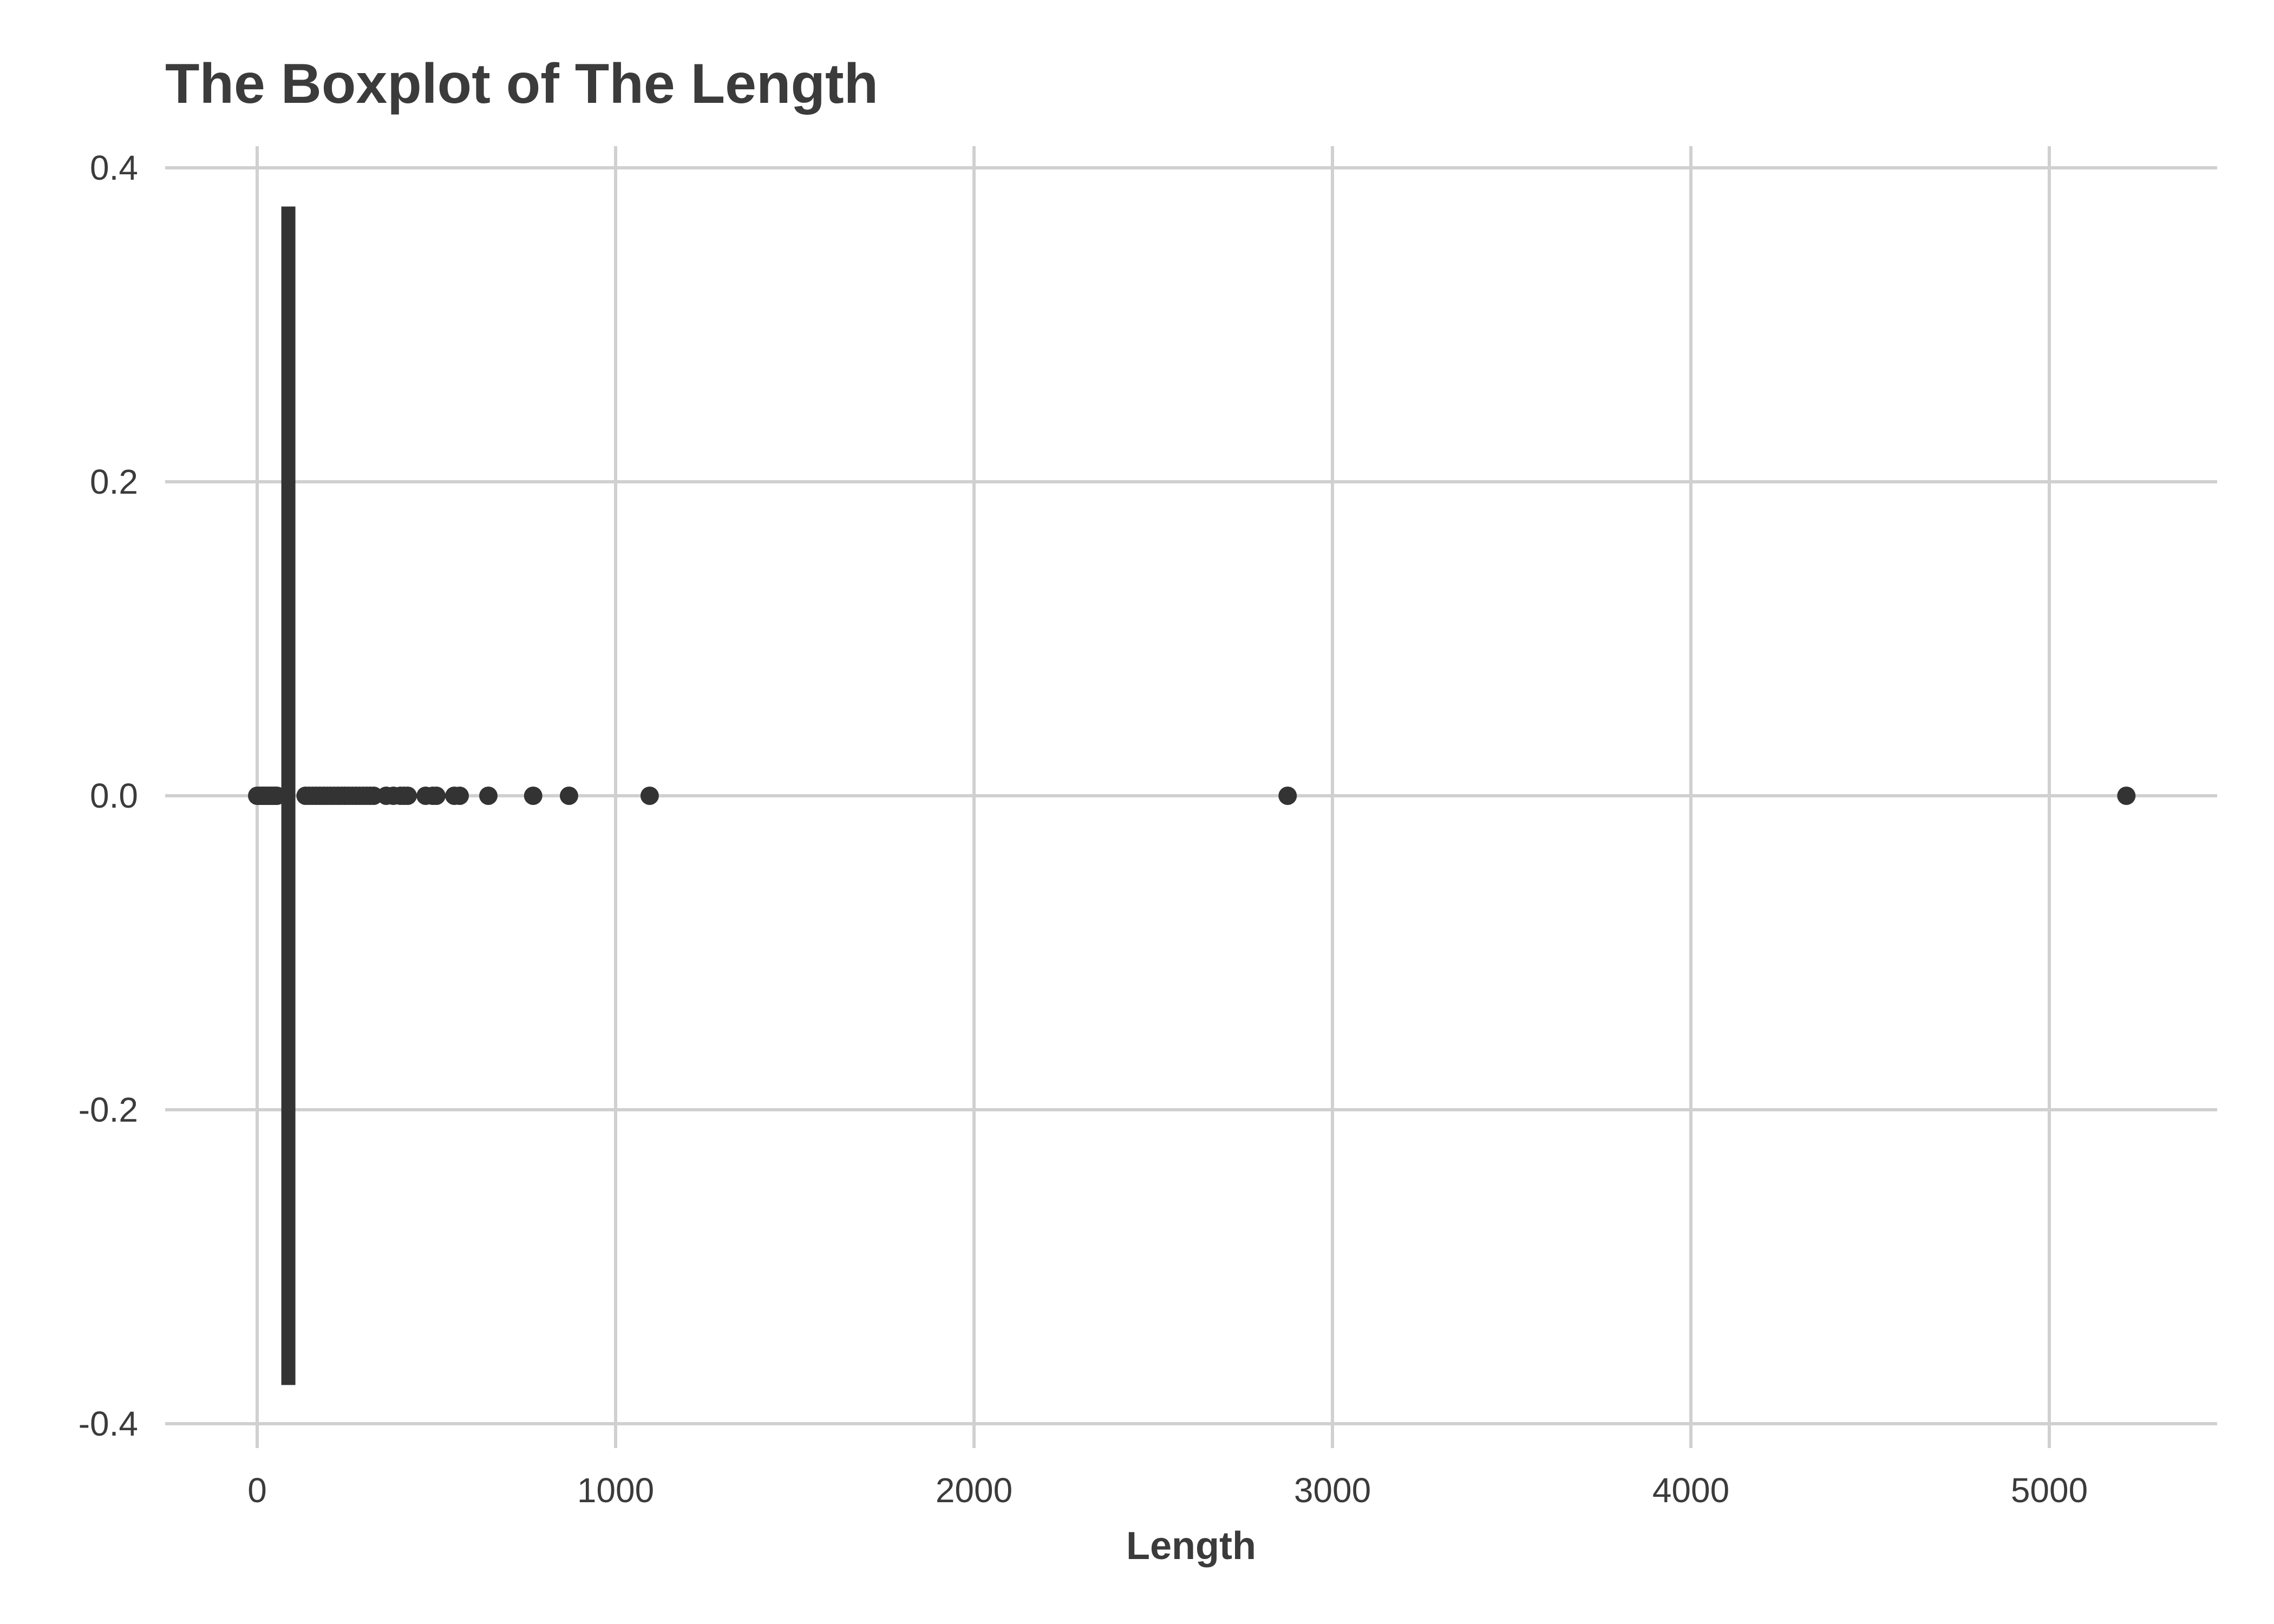 Image resolution: width=2274 pixels, height=1624 pixels. What do you see at coordinates (1691, 1491) in the screenshot?
I see `x-tick-label: 4000` at bounding box center [1691, 1491].